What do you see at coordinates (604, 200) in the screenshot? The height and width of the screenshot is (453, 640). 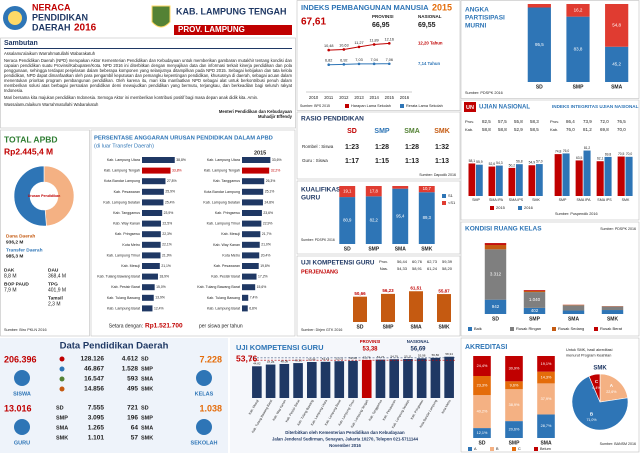 I see `category-label: SMA IPS` at bounding box center [604, 200].